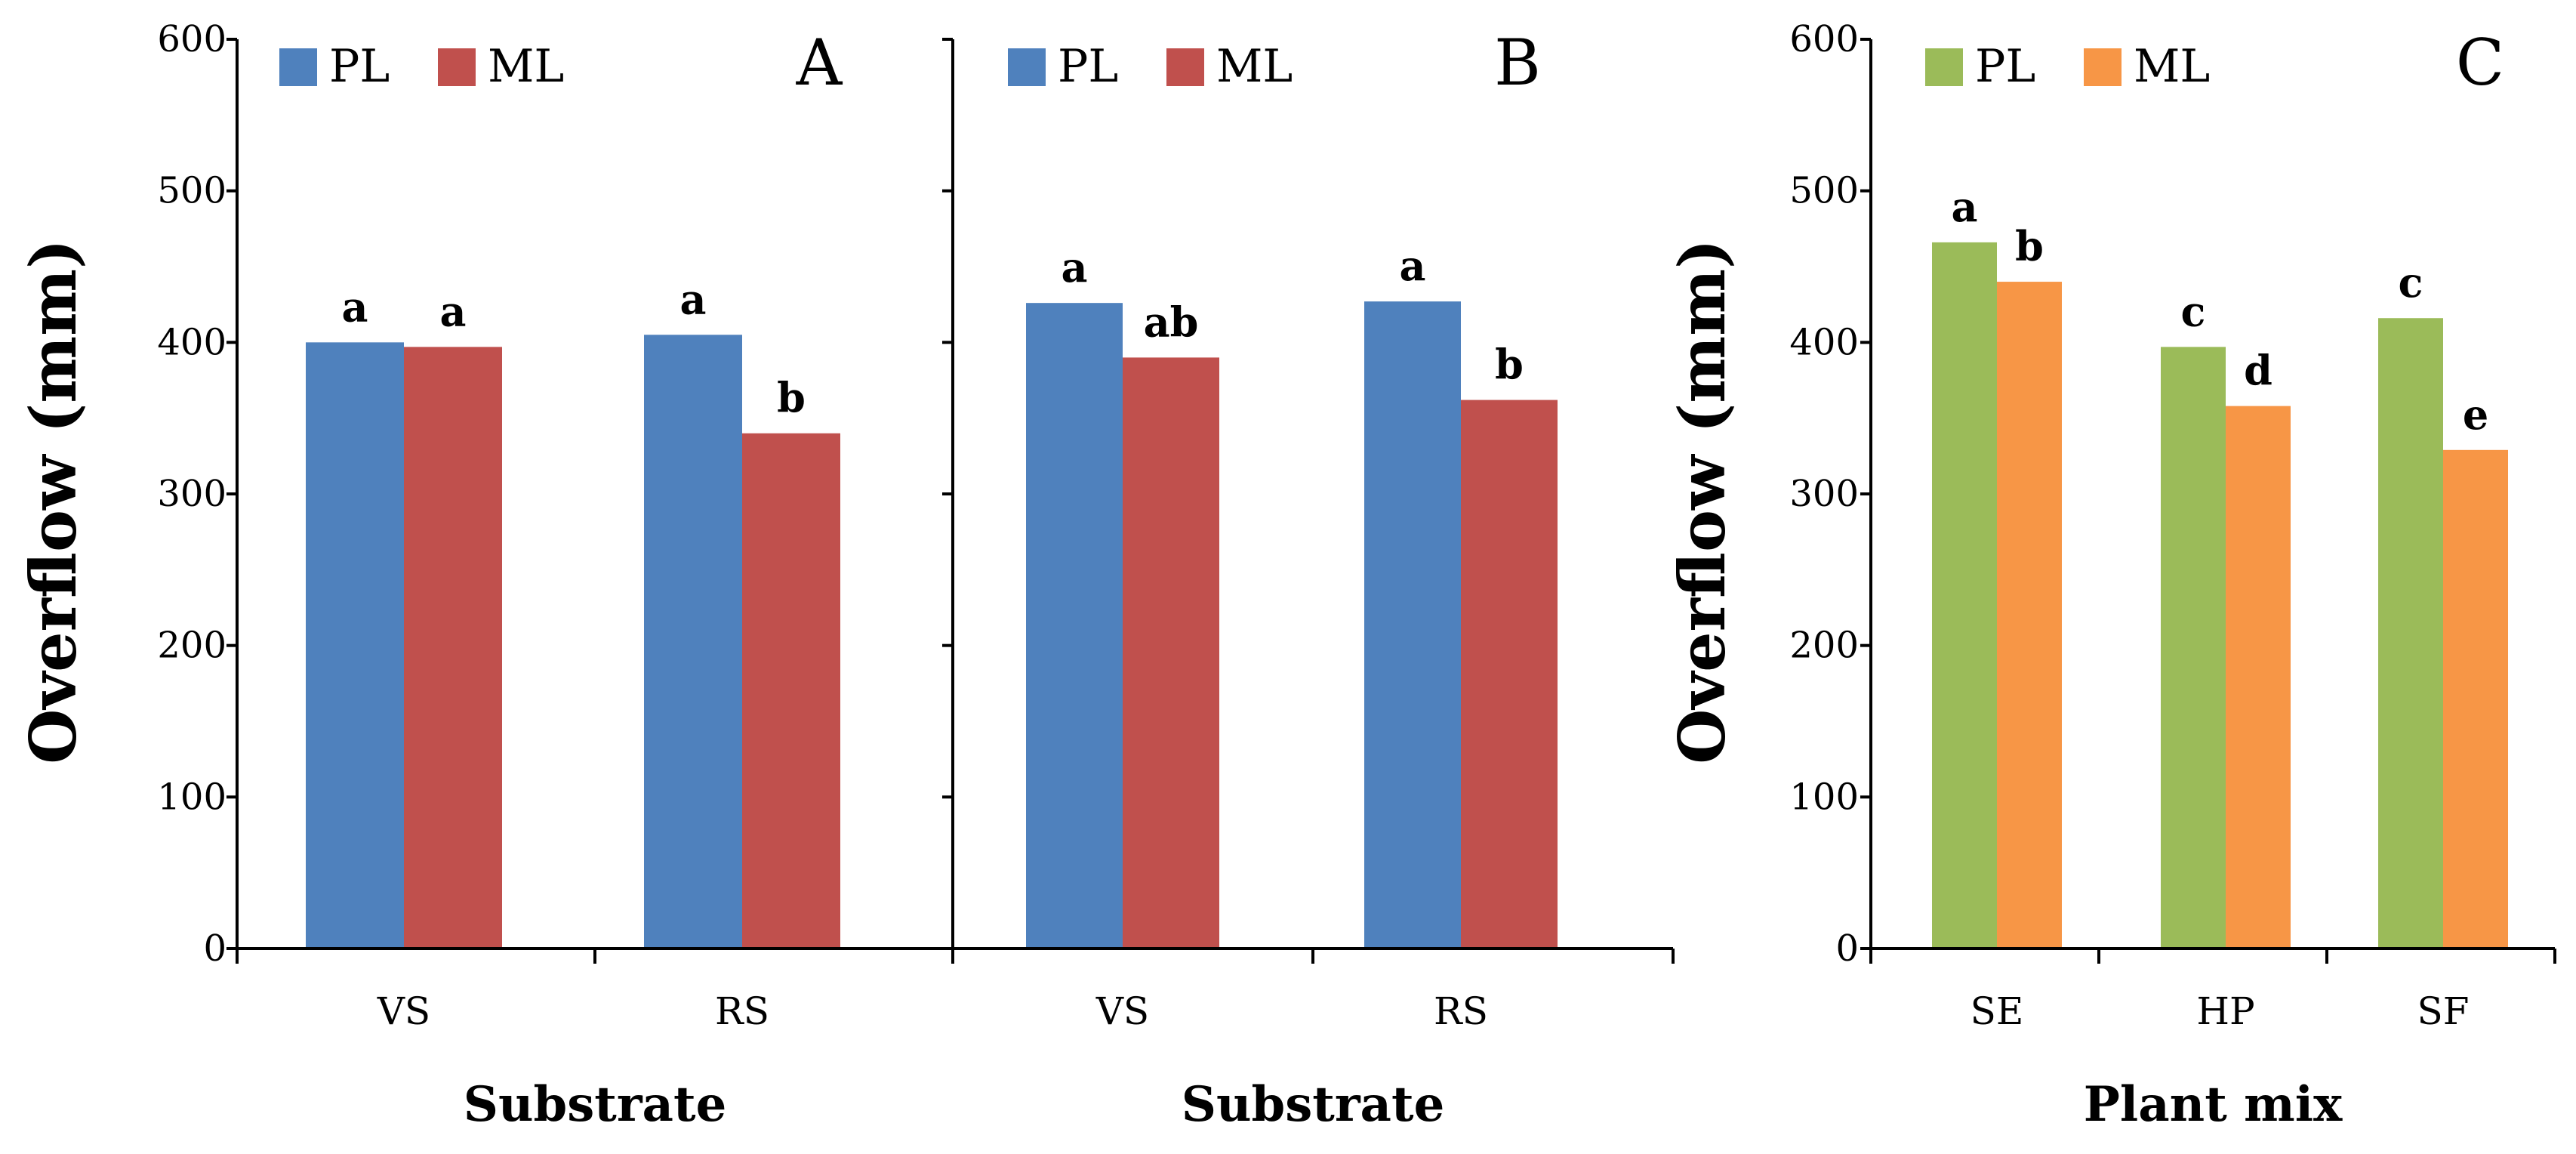  What do you see at coordinates (1702, 501) in the screenshot?
I see `y-axis-title-C: Overflow (mm)` at bounding box center [1702, 501].